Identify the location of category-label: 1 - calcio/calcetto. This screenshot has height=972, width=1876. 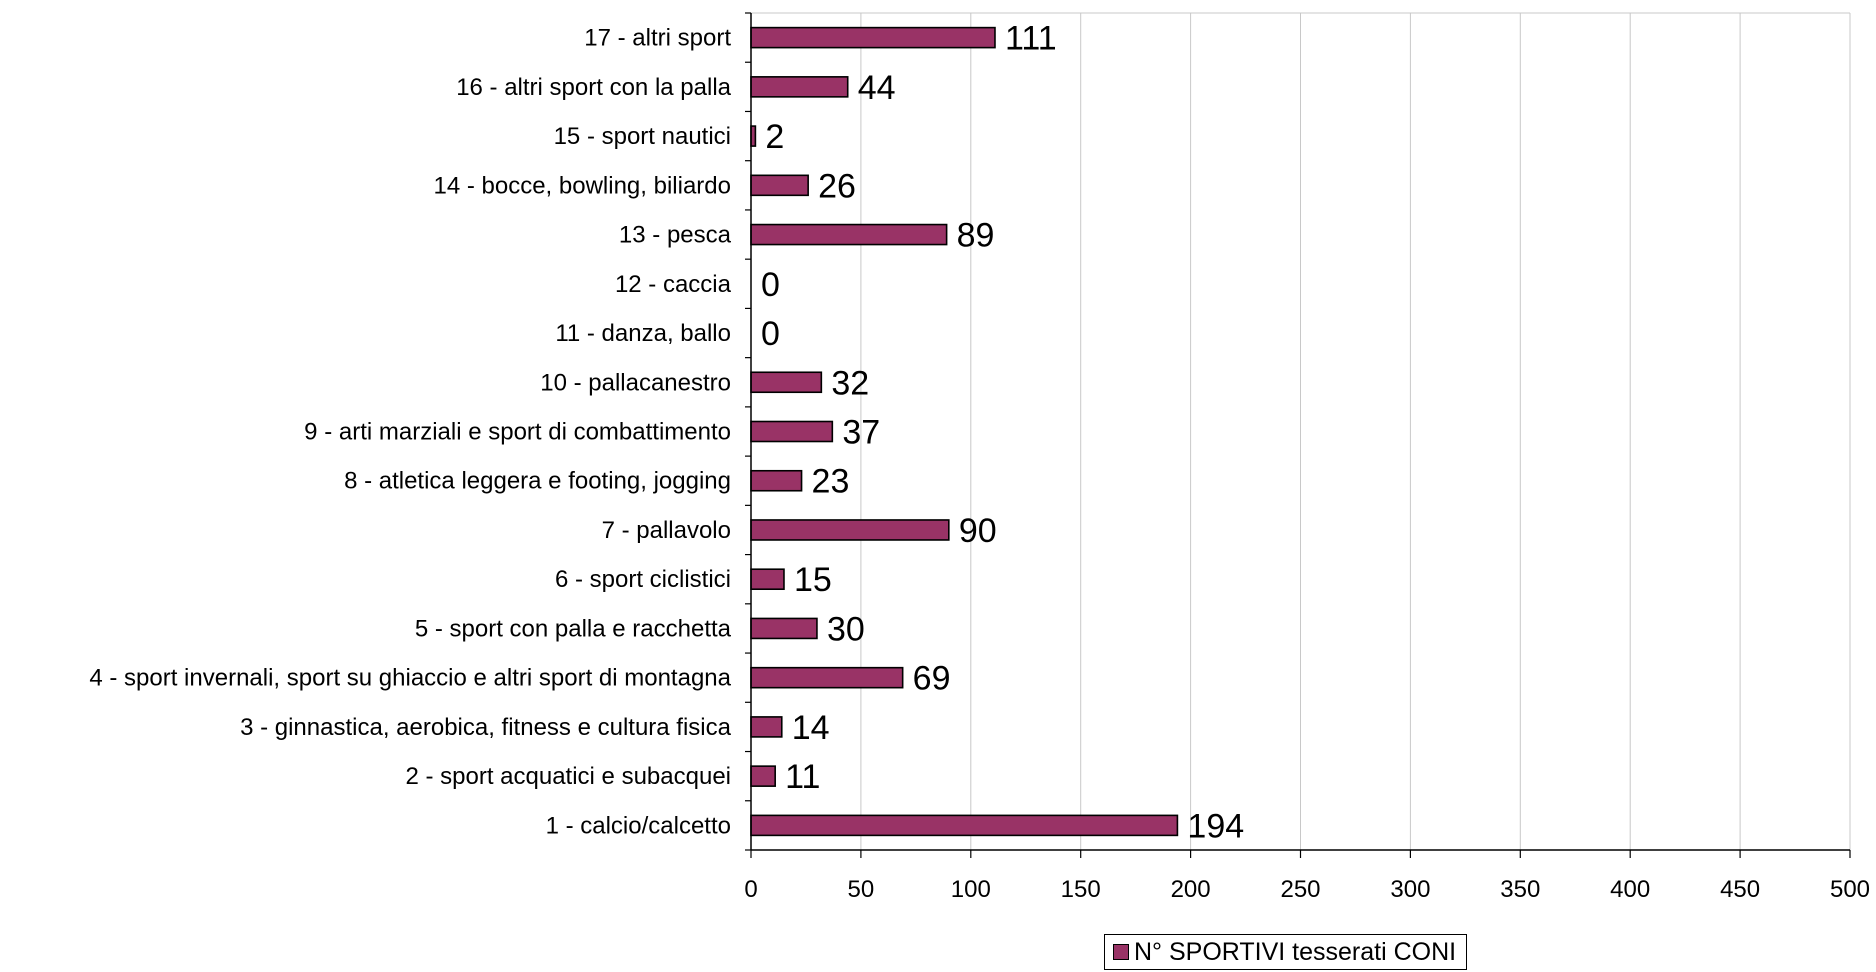
(638, 825).